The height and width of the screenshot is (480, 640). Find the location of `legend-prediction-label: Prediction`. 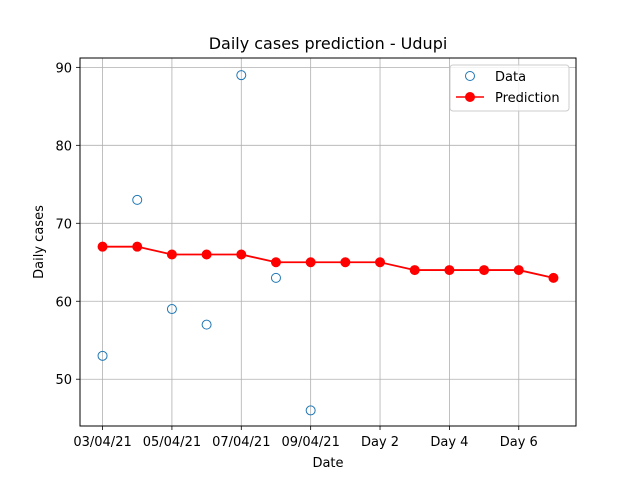

legend-prediction-label: Prediction is located at coordinates (527, 98).